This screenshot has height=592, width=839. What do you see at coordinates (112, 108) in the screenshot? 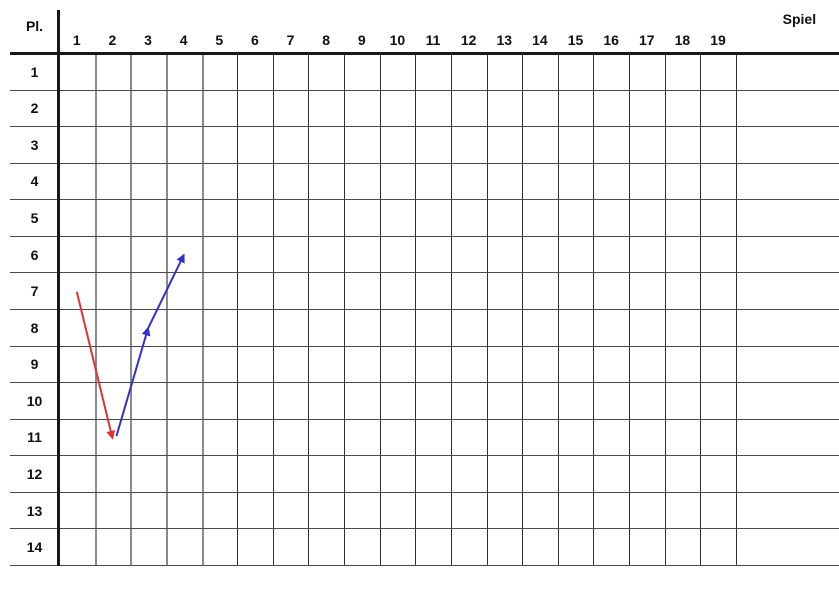
I see `grid-cell-game2-place2` at bounding box center [112, 108].